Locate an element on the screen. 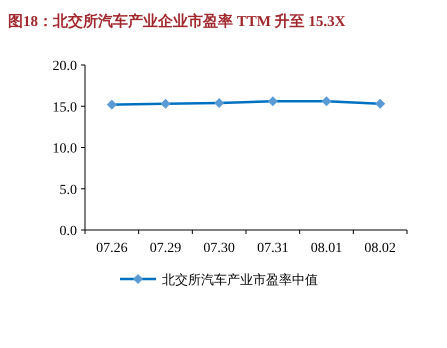 The image size is (447, 348). x-tick-label: 08.01 is located at coordinates (326, 248).